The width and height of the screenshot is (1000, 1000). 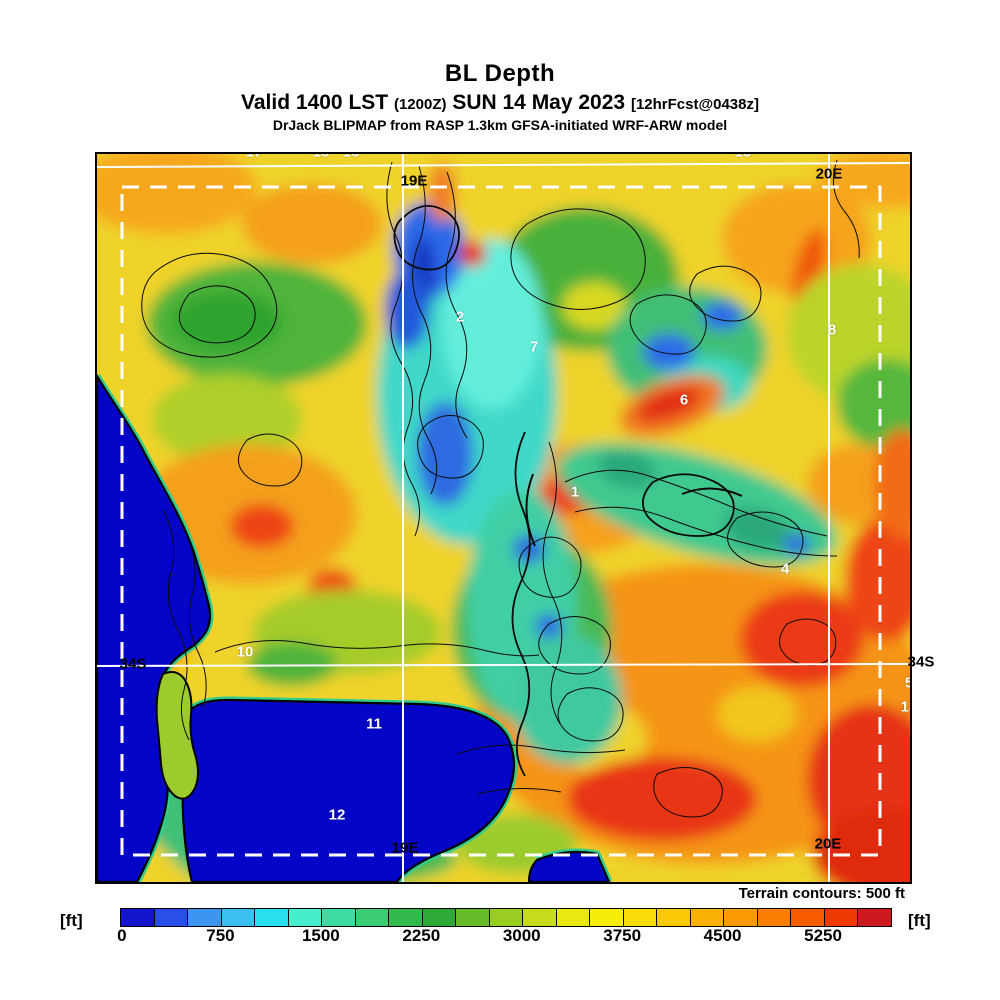 I want to click on colorbar, so click(x=506, y=917).